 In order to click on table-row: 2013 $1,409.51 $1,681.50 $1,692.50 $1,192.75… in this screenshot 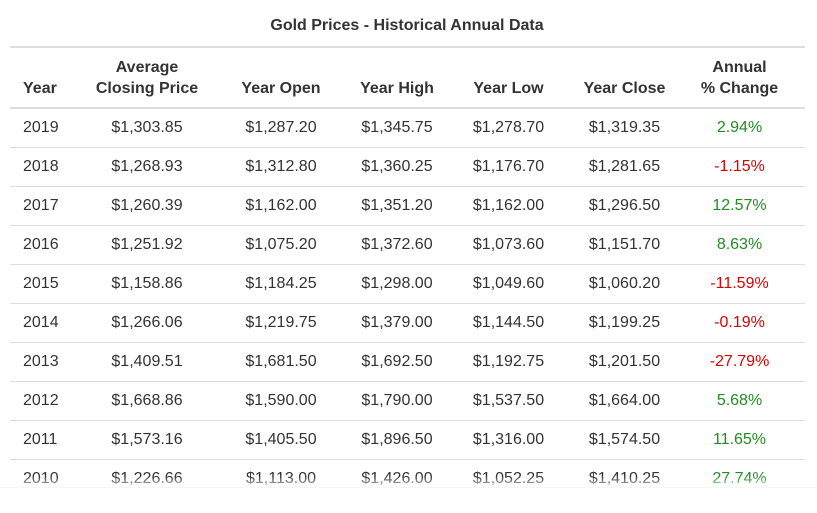, I will do `click(407, 361)`.